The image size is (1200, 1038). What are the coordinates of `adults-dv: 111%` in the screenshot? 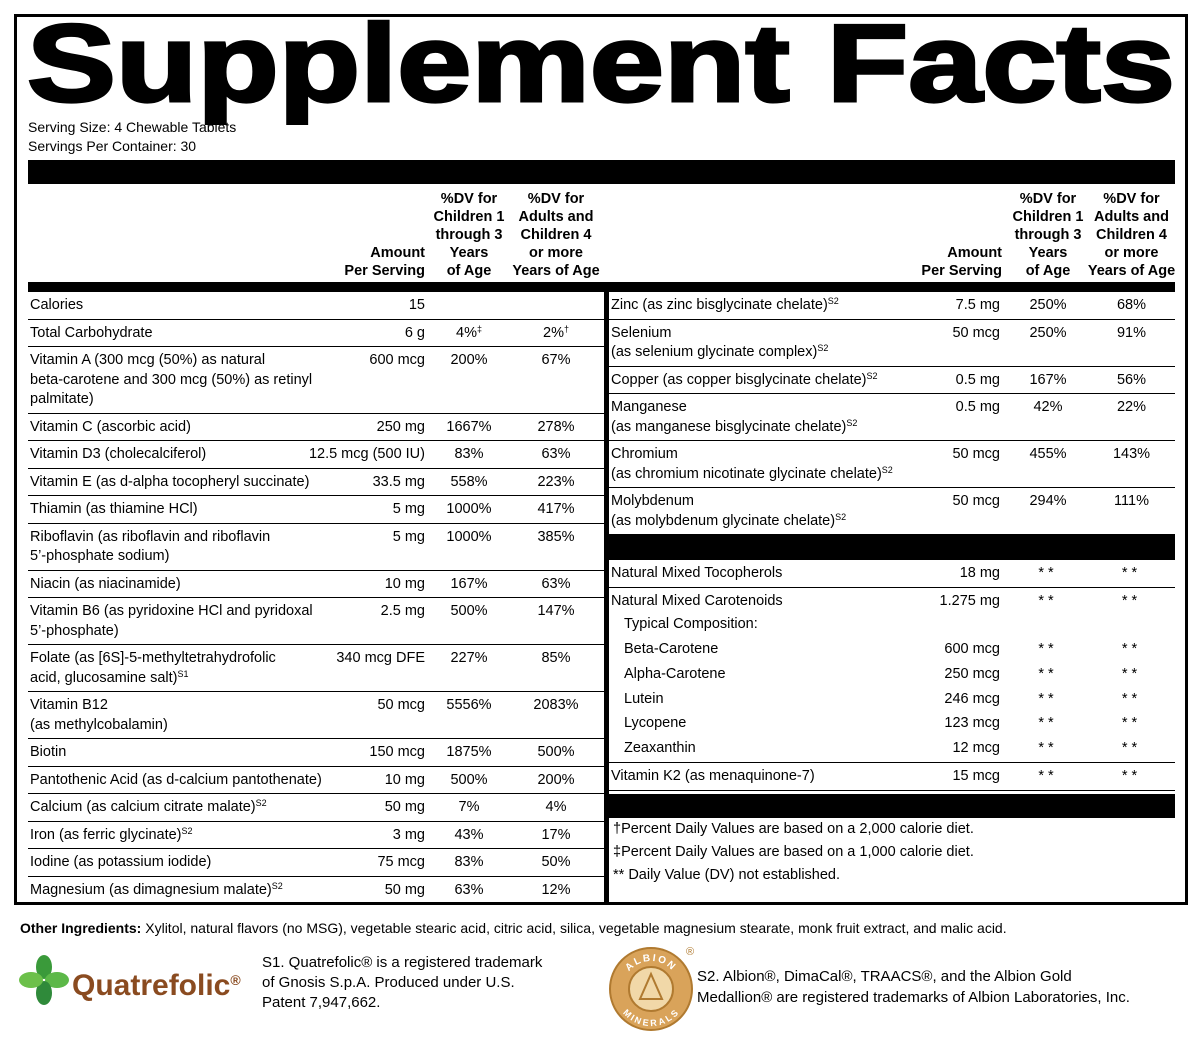 It's located at (1131, 501).